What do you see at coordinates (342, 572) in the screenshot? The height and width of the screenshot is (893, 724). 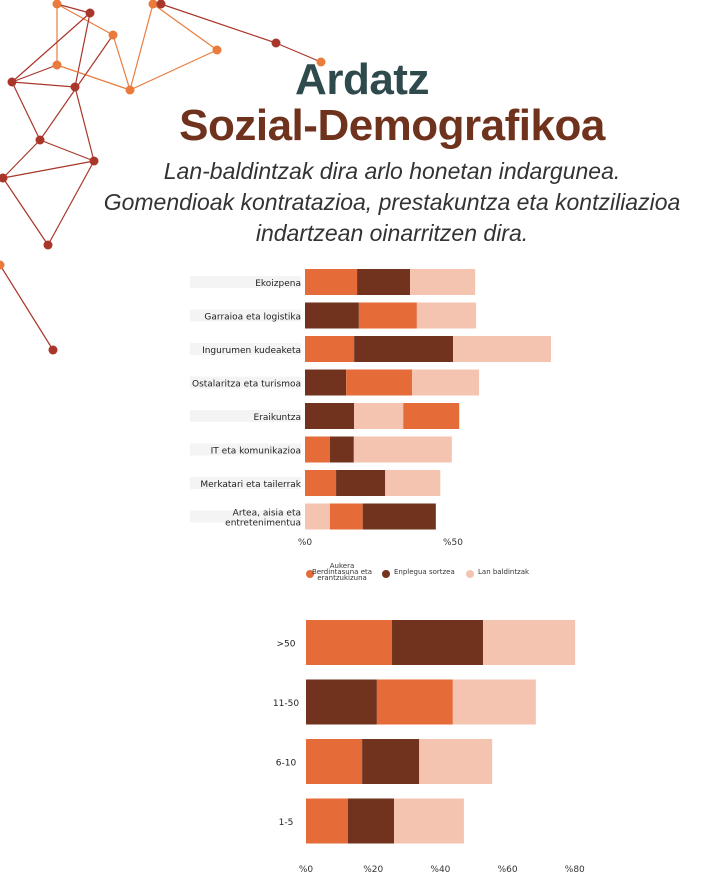 I see `legend-label: Berdintasuna eta` at bounding box center [342, 572].